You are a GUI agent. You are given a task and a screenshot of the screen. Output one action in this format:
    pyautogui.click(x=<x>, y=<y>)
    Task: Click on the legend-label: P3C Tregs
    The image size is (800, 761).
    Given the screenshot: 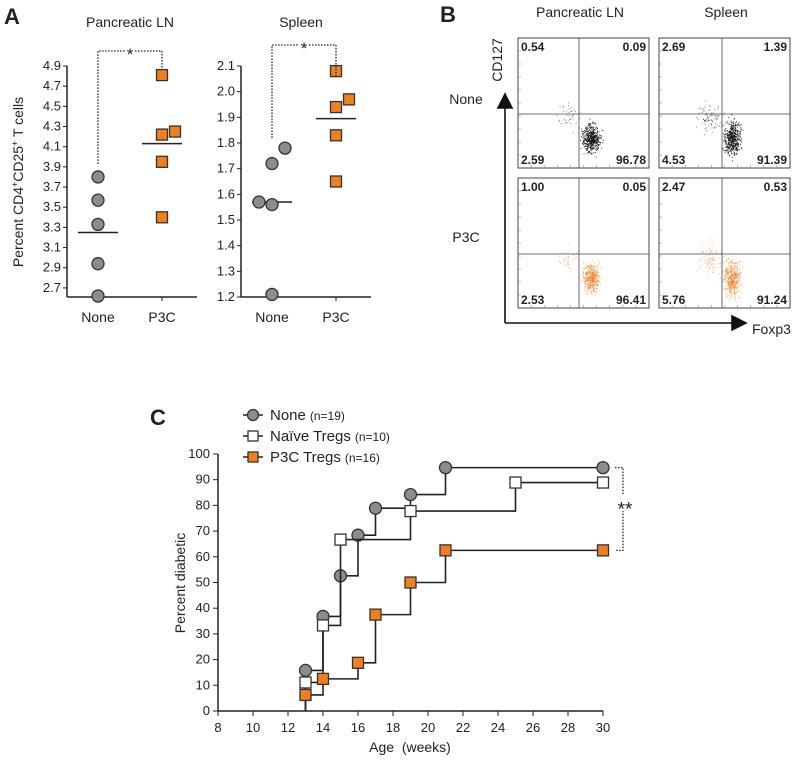 What is the action you would take?
    pyautogui.click(x=305, y=457)
    